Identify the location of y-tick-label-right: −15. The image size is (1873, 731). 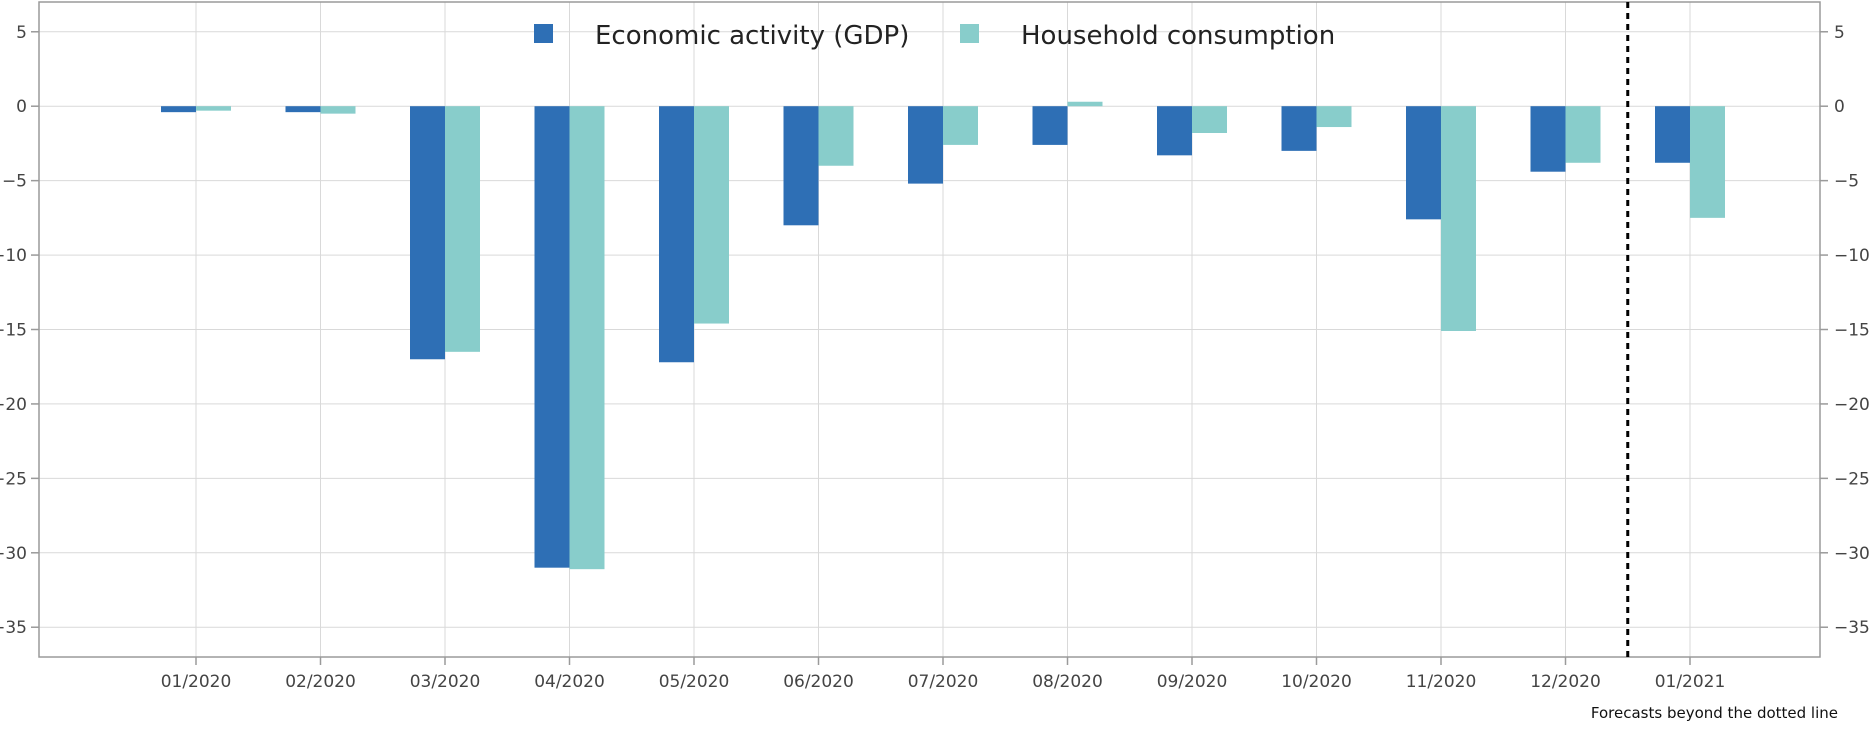
(1852, 331).